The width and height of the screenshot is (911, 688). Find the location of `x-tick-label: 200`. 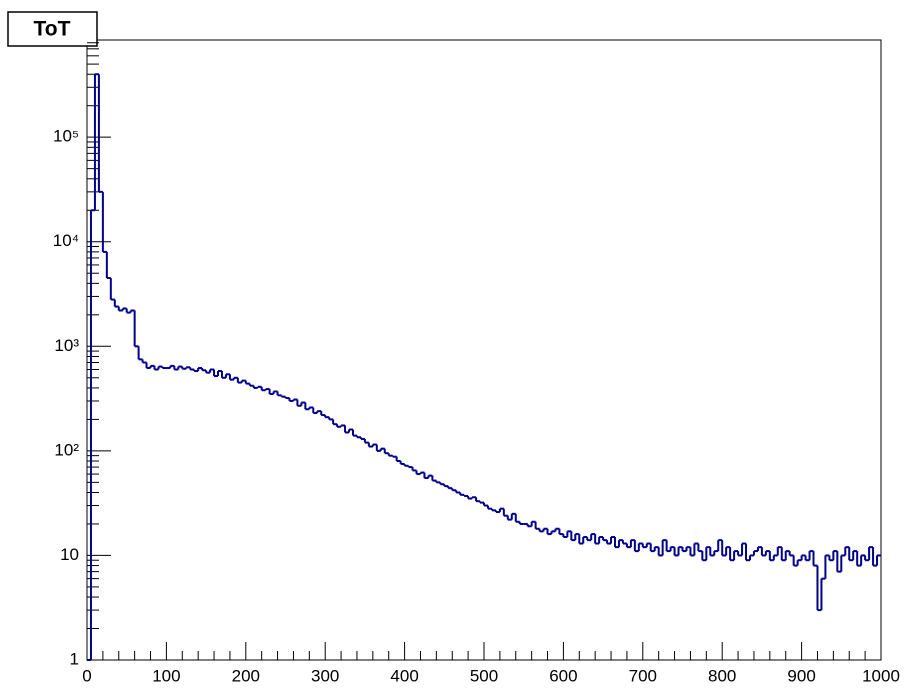

x-tick-label: 200 is located at coordinates (246, 675).